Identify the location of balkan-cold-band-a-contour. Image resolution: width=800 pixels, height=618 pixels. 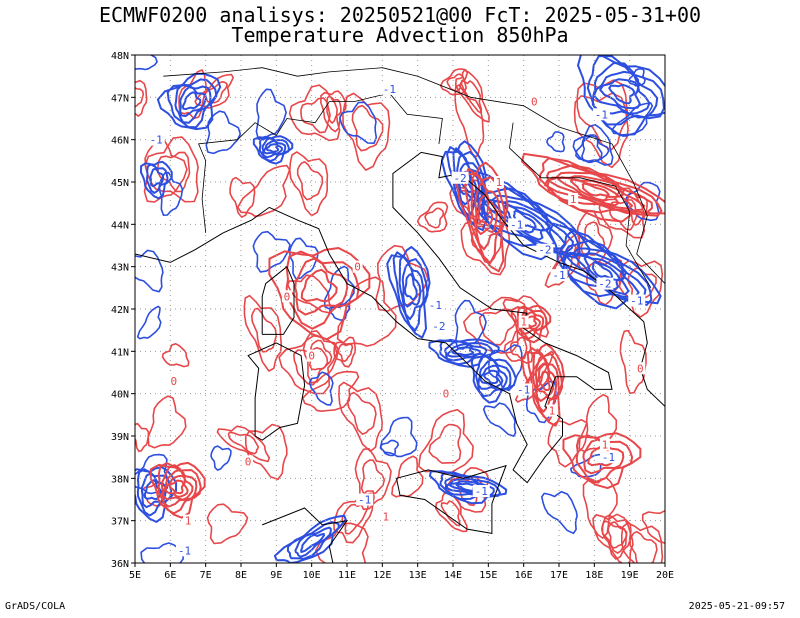
(521, 220).